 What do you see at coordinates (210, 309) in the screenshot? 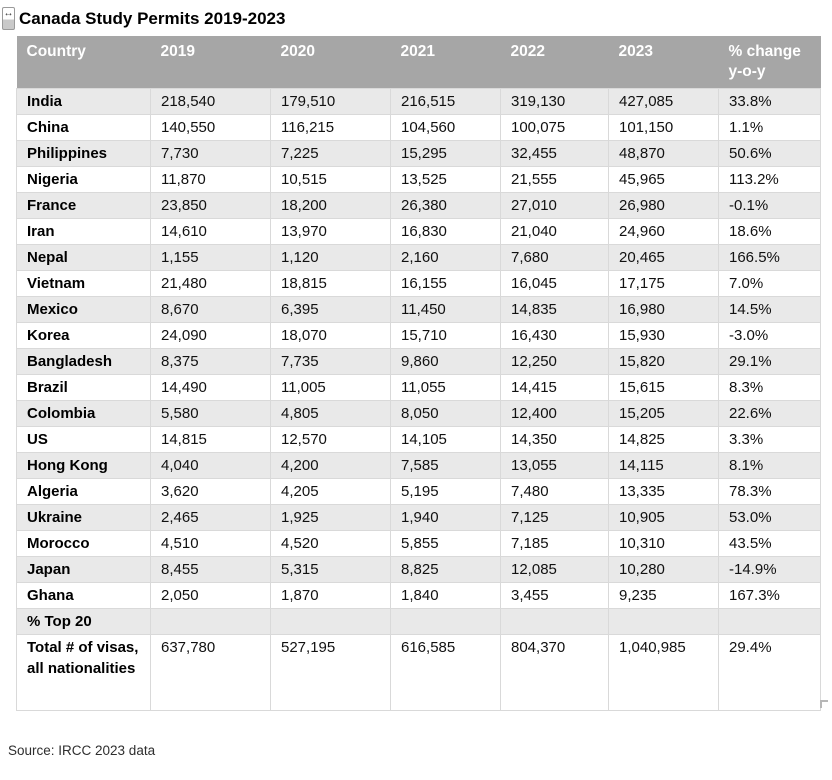
I see `value-cell: 8,670` at bounding box center [210, 309].